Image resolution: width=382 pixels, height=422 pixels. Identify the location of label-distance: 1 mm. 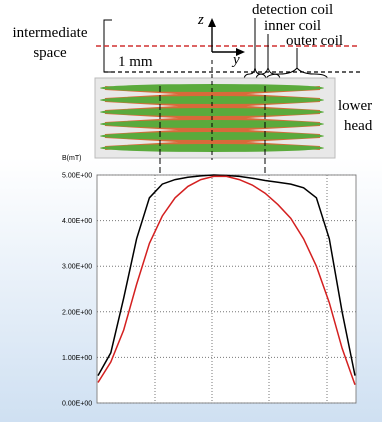
(135, 62).